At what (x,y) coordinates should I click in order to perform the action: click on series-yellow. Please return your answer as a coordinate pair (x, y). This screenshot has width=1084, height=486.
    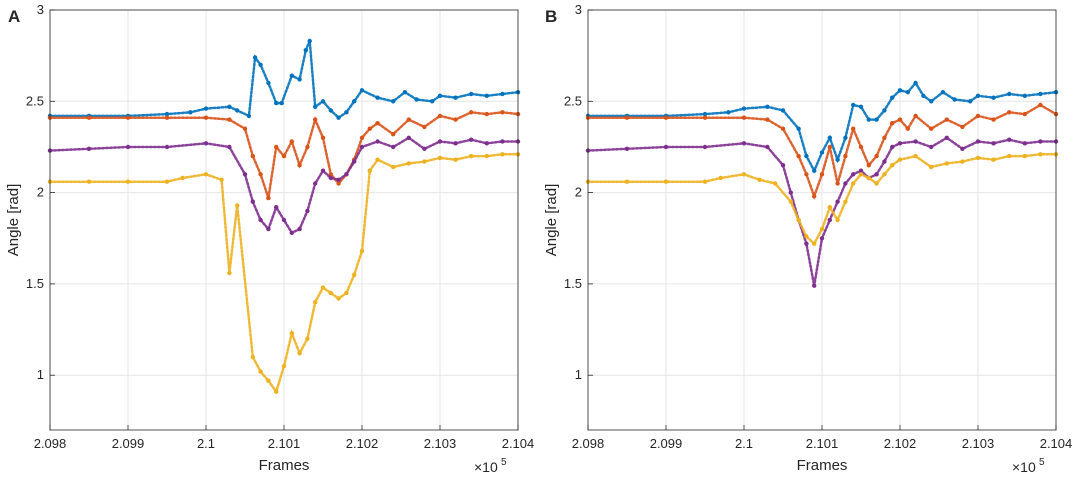
    Looking at the image, I should click on (822, 199).